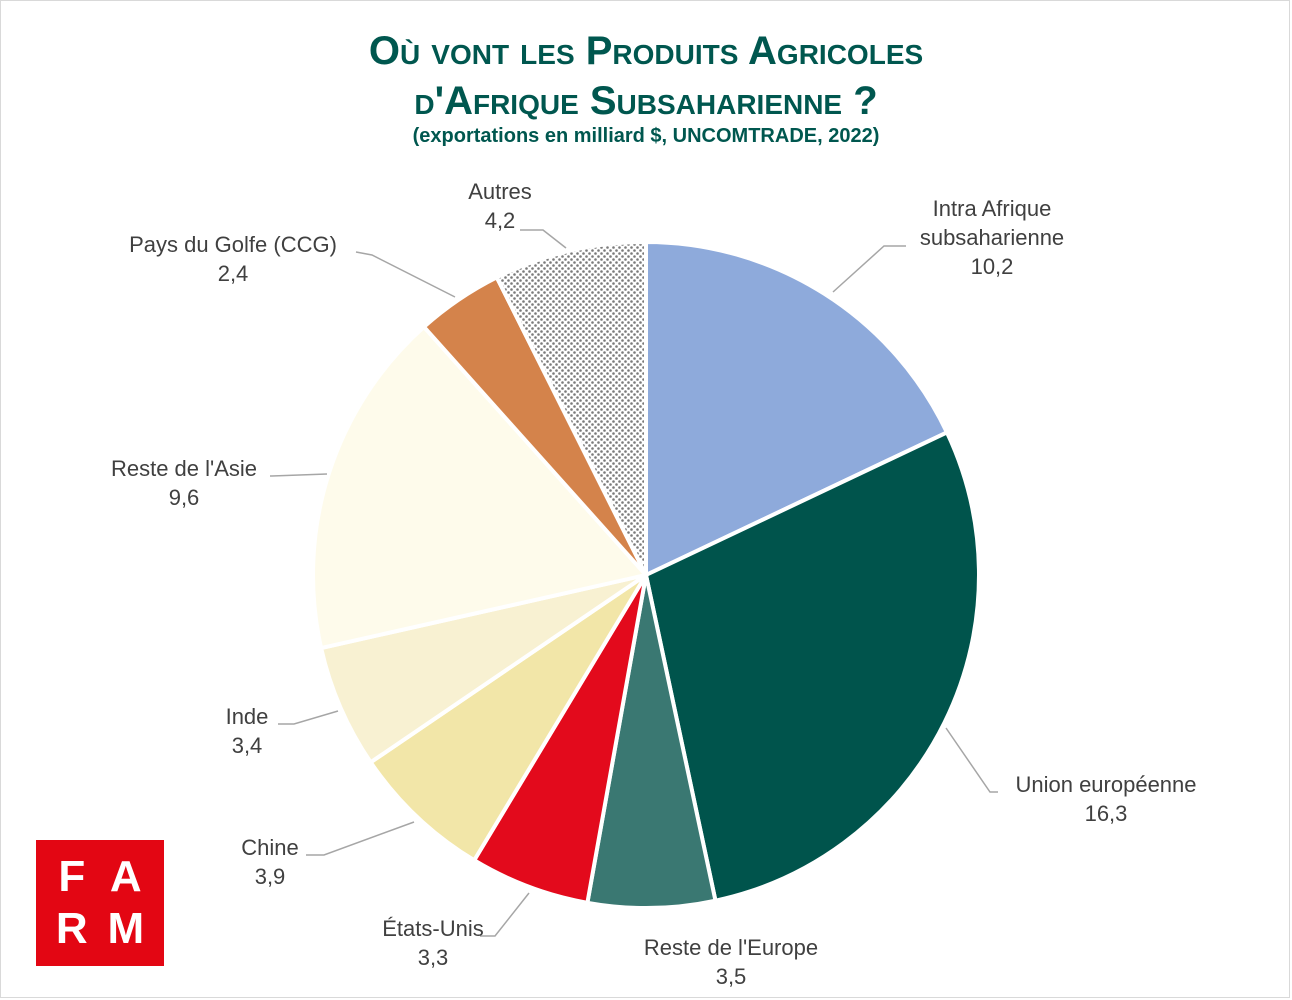  I want to click on slice-value: 10,2, so click(992, 266).